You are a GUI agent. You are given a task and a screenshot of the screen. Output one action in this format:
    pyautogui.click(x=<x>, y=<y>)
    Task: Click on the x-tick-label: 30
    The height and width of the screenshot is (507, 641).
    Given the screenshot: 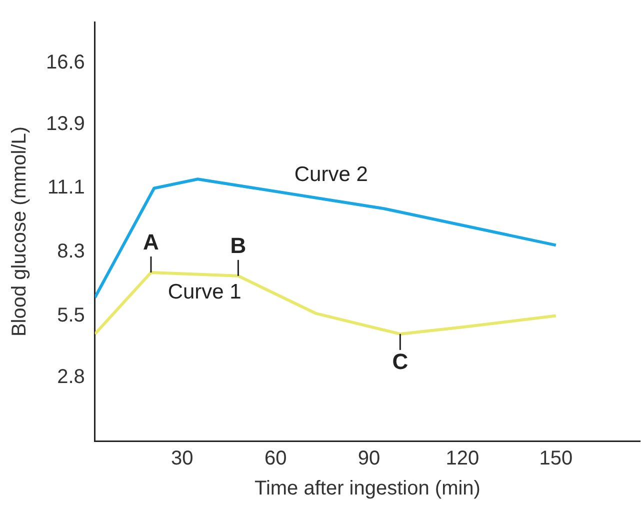 What is the action you would take?
    pyautogui.click(x=182, y=459)
    